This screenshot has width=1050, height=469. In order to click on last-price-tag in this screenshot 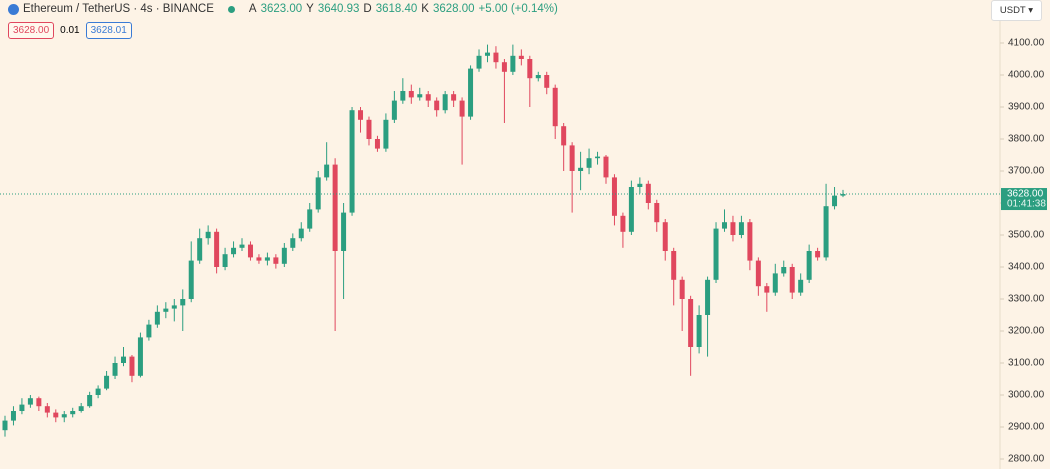, I will do `click(1024, 199)`.